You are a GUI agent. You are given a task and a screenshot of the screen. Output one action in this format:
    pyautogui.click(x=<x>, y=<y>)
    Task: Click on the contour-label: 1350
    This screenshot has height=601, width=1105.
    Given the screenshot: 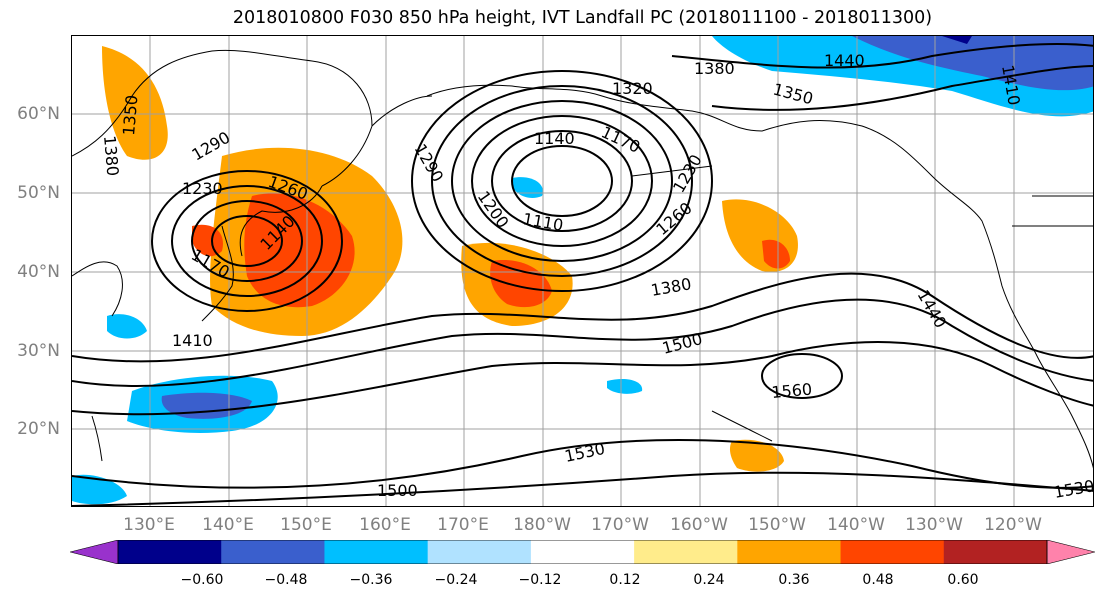 What is the action you would take?
    pyautogui.click(x=130, y=115)
    